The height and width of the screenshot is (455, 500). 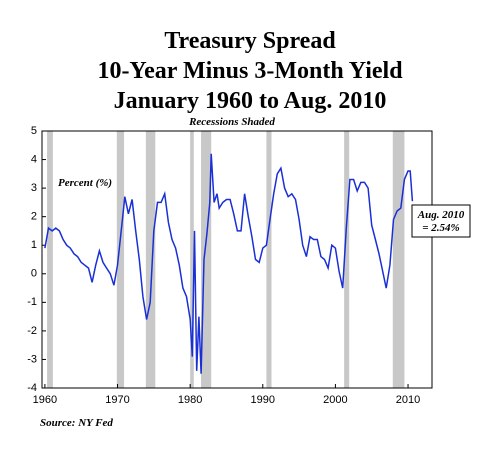 I want to click on y-tick-label: 4, so click(x=34, y=159).